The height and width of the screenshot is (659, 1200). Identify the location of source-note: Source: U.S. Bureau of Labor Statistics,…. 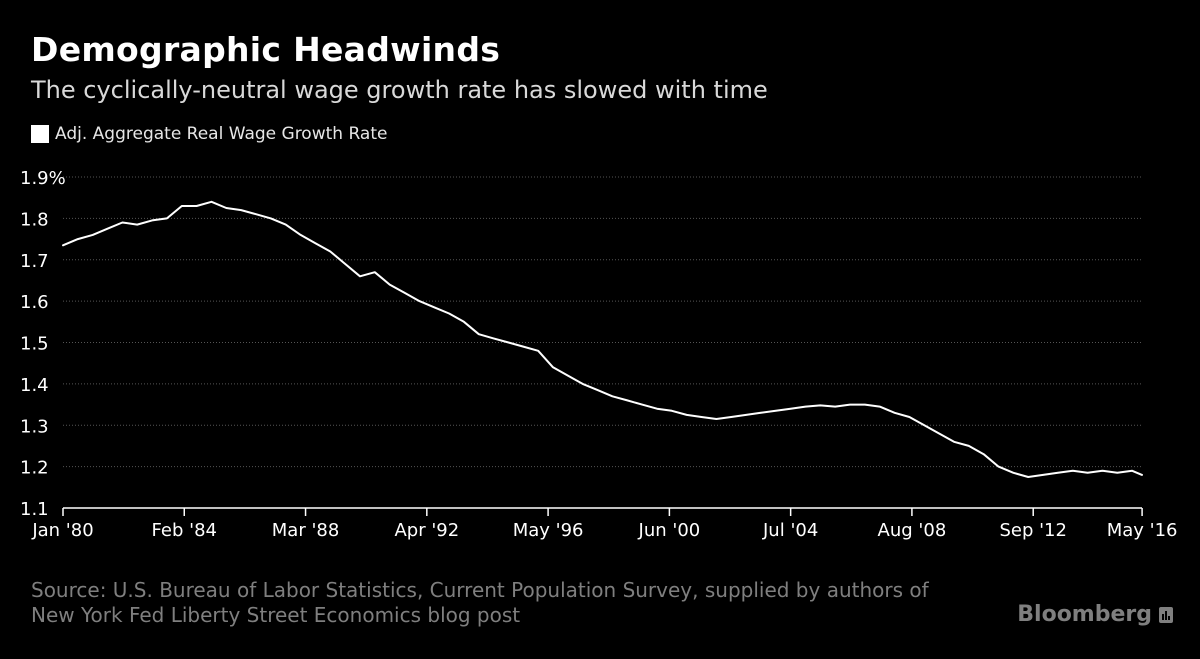
(511, 603).